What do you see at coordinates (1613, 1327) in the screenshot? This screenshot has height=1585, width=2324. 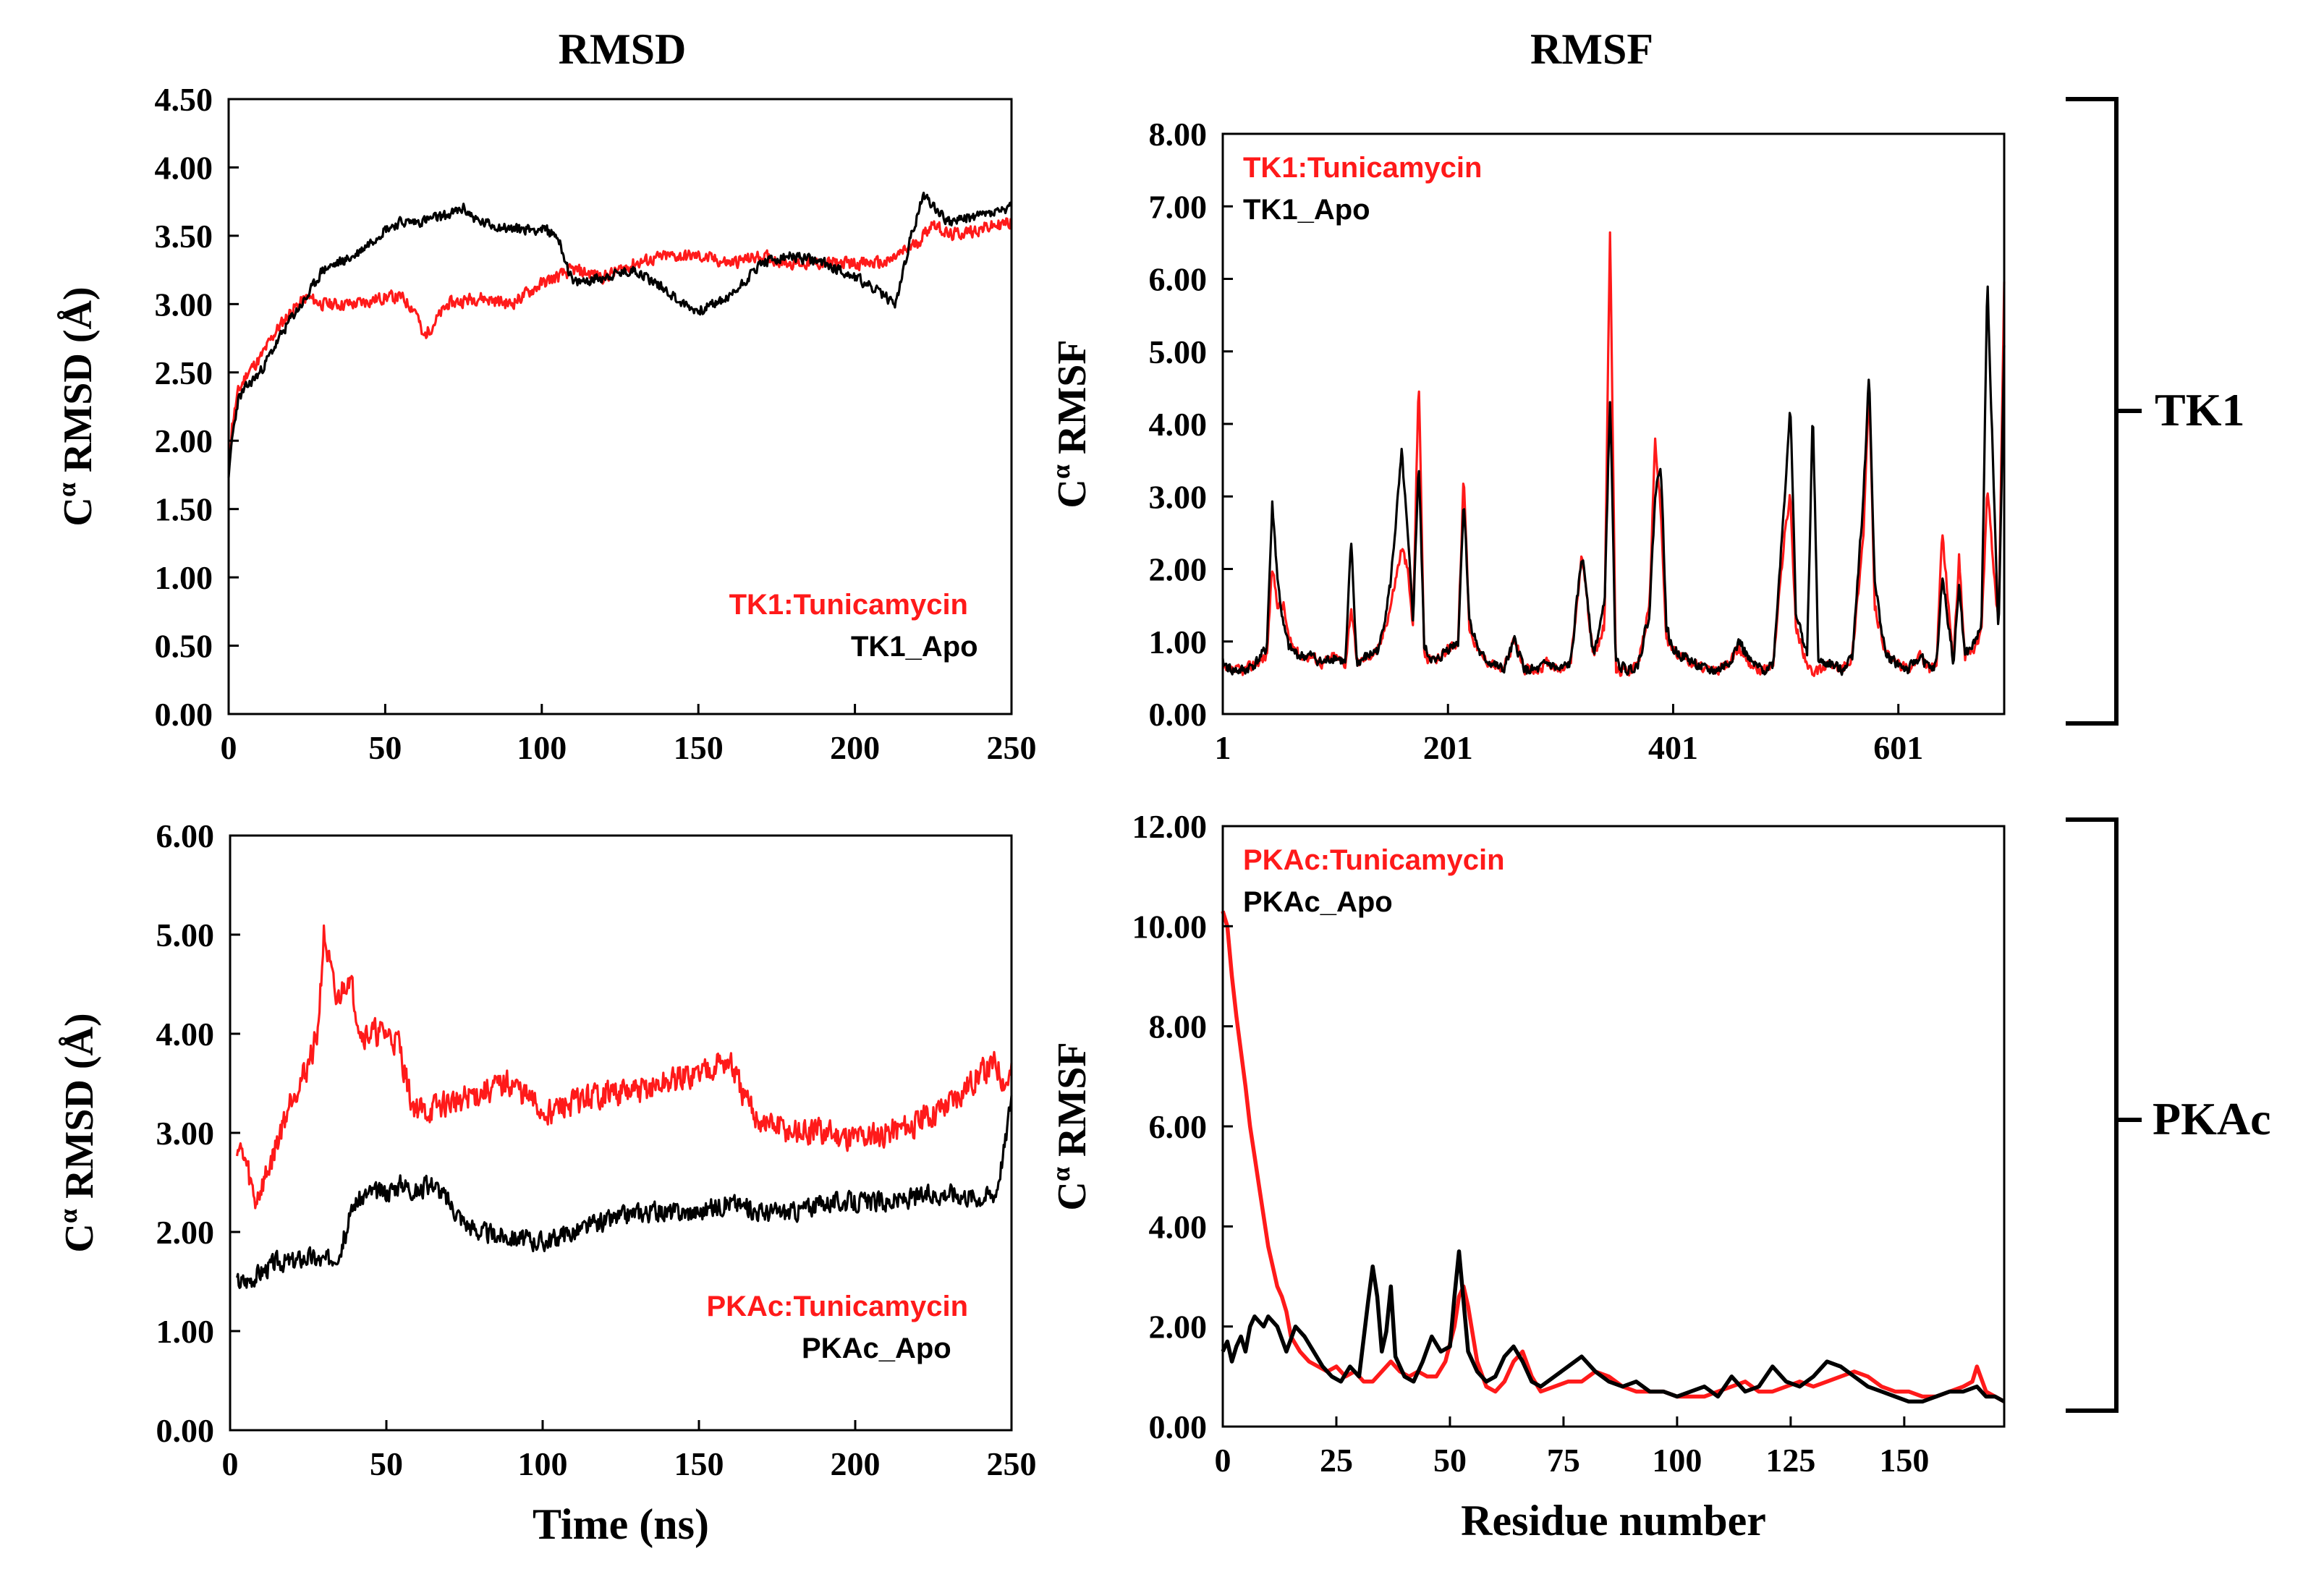 I see `pkac-rmsf-series-apo-line` at bounding box center [1613, 1327].